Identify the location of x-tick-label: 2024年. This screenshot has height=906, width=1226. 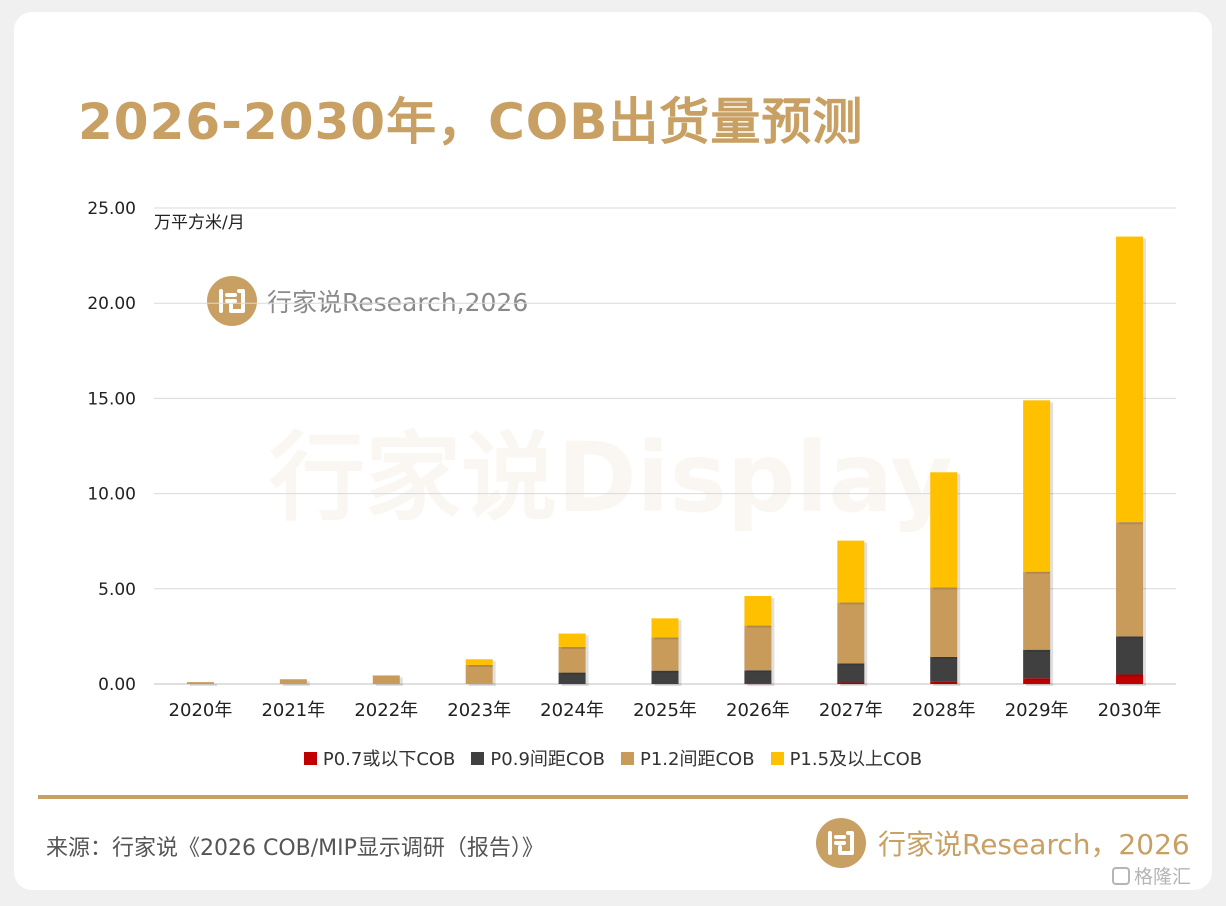
(572, 710).